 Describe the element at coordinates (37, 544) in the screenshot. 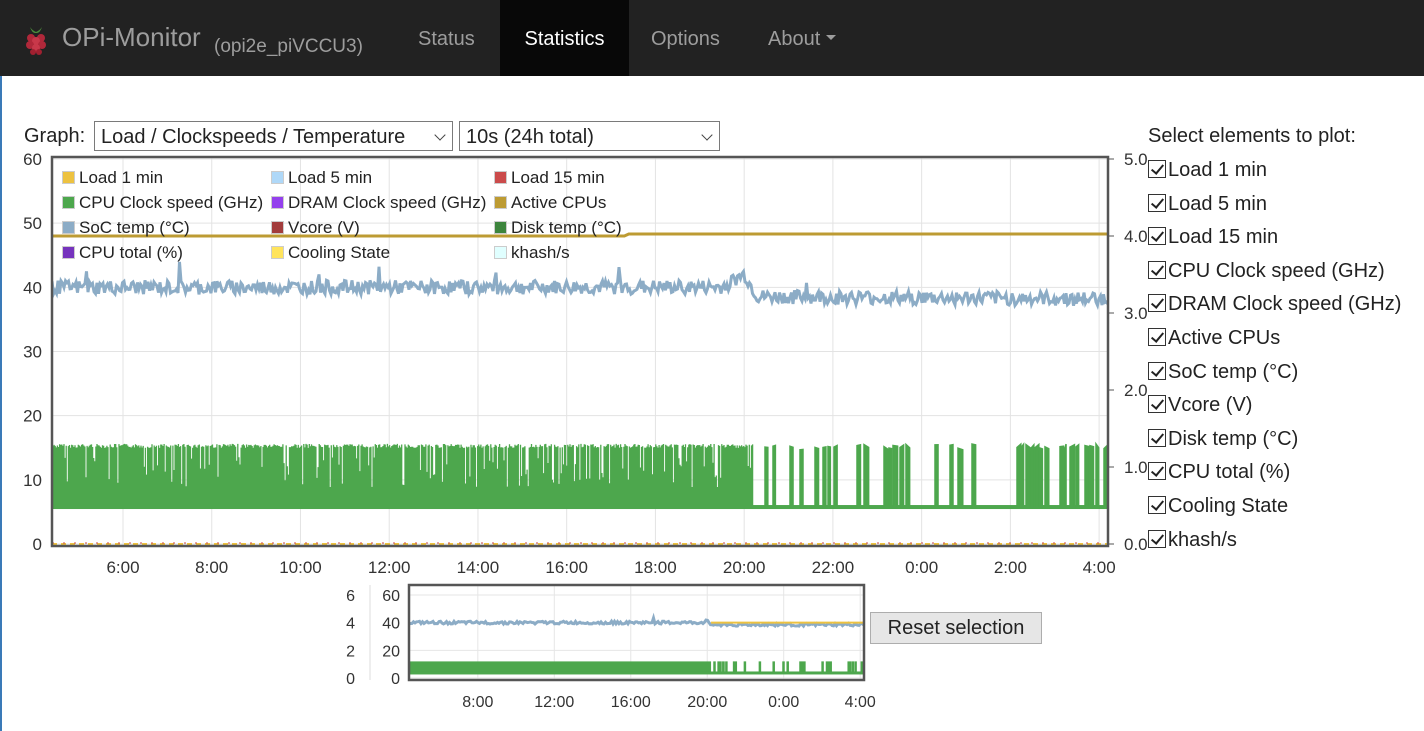

I see `y-left-tick: 0` at that location.